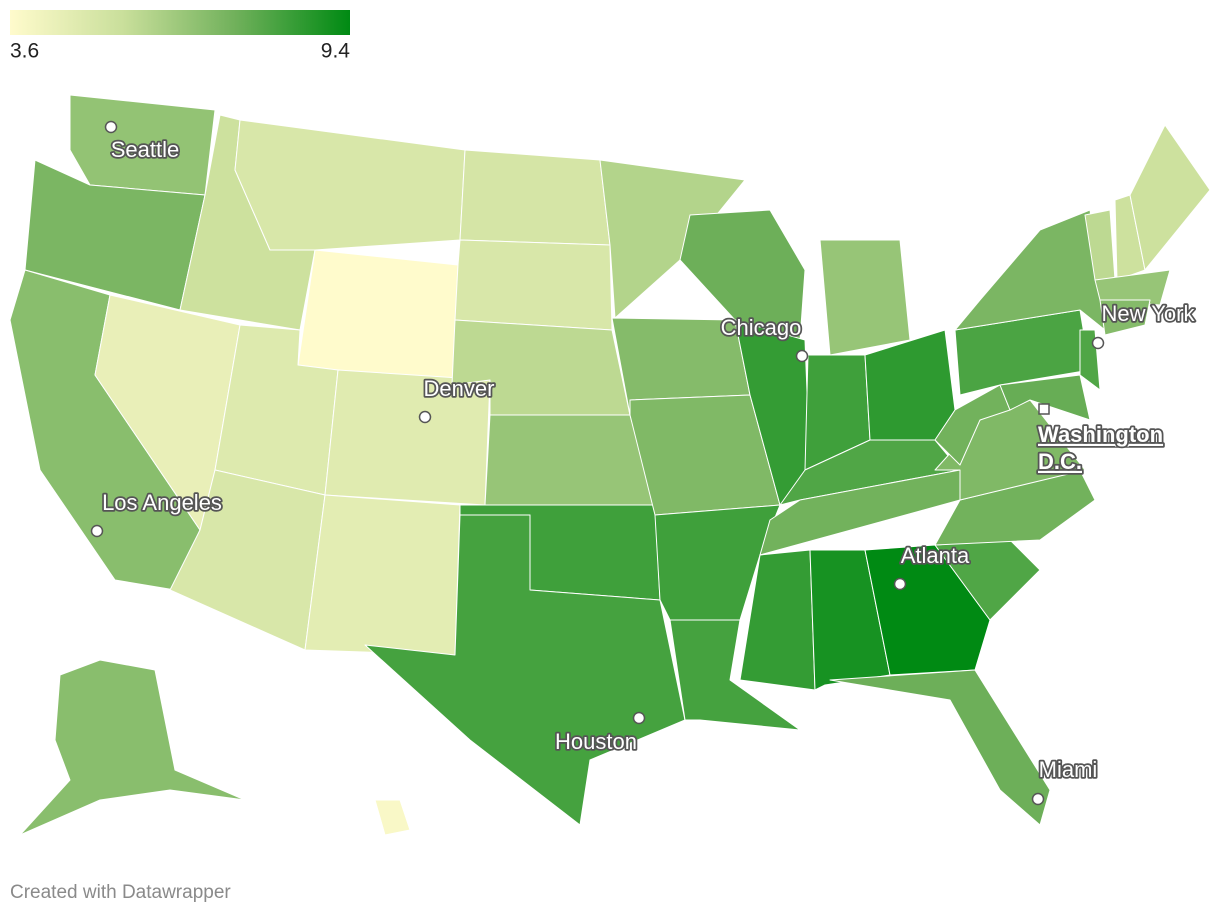 This screenshot has height=916, width=1220. I want to click on city-label: New York, so click(1149, 313).